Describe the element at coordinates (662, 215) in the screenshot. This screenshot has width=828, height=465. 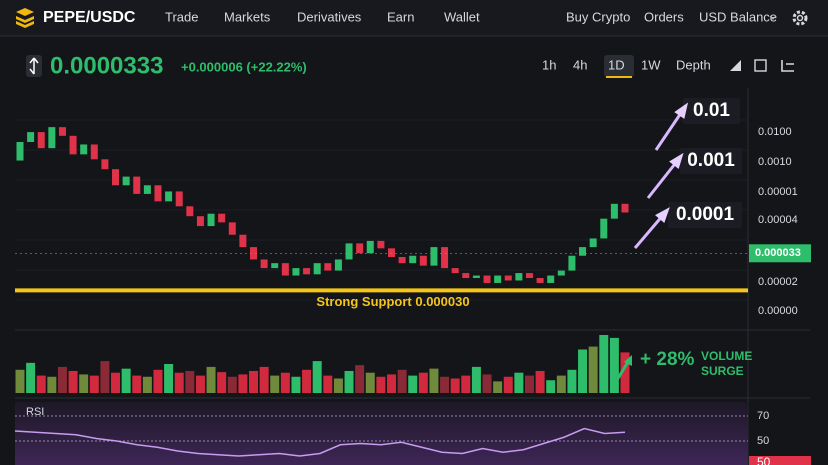
I see `target-arrowhead` at that location.